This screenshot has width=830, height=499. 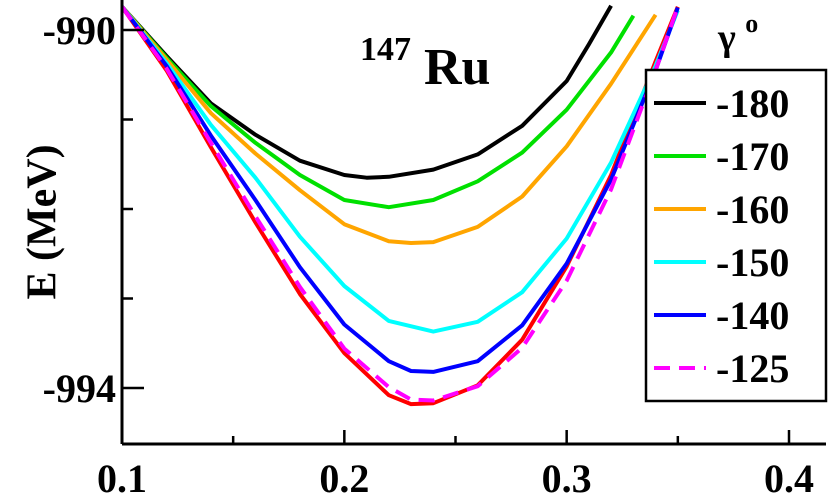 I want to click on legend-label: -180, so click(x=752, y=103).